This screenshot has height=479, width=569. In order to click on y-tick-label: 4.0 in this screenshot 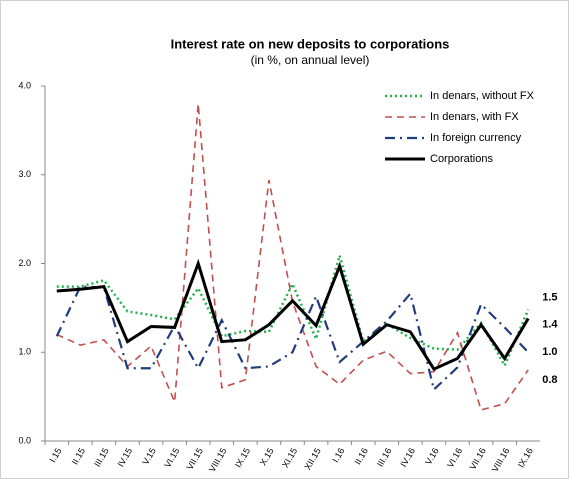, I will do `click(24, 85)`.